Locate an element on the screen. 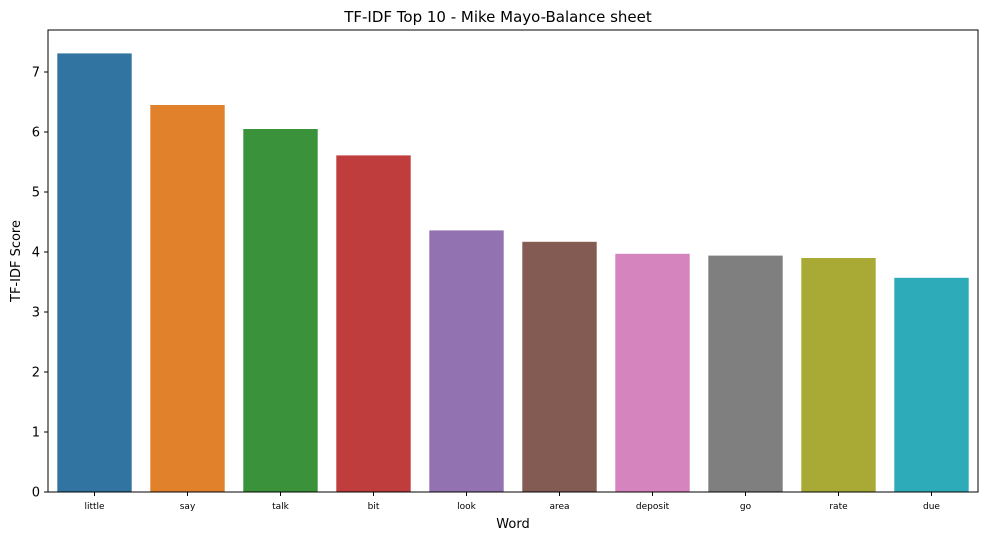 Image resolution: width=991 pixels, height=546 pixels. y-tick-label: 5 is located at coordinates (36, 193).